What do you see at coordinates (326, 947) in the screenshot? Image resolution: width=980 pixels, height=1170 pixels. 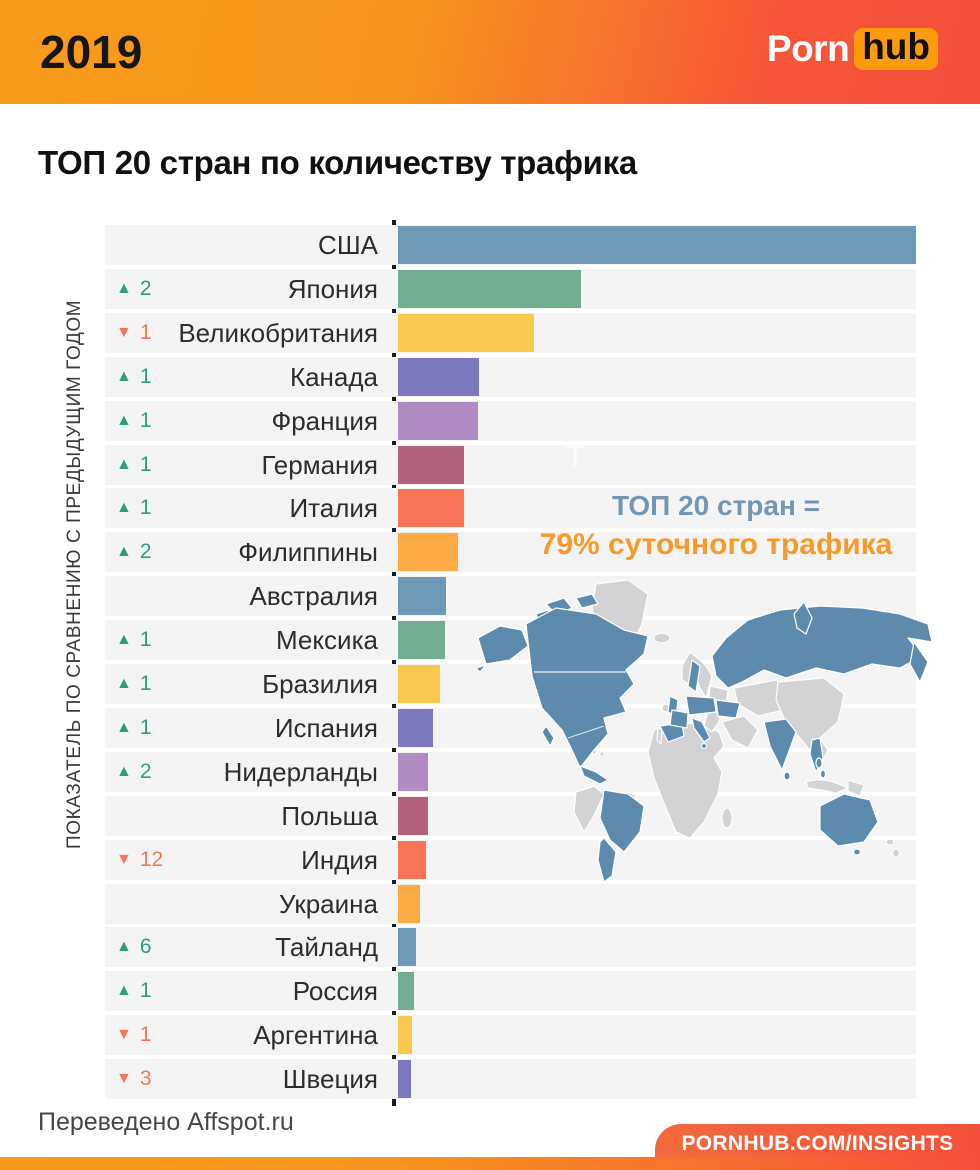 I see `country-label: Тайланд` at bounding box center [326, 947].